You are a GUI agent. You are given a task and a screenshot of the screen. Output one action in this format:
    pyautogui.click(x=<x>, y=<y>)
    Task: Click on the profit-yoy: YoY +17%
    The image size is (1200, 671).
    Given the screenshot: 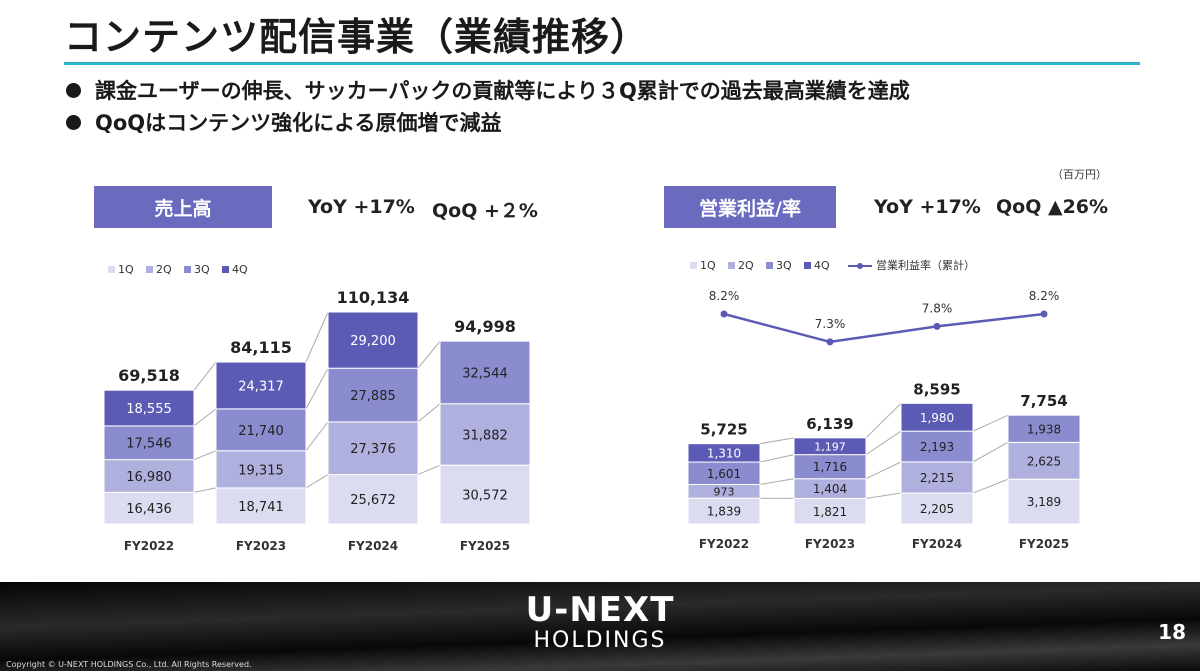 What is the action you would take?
    pyautogui.click(x=927, y=207)
    